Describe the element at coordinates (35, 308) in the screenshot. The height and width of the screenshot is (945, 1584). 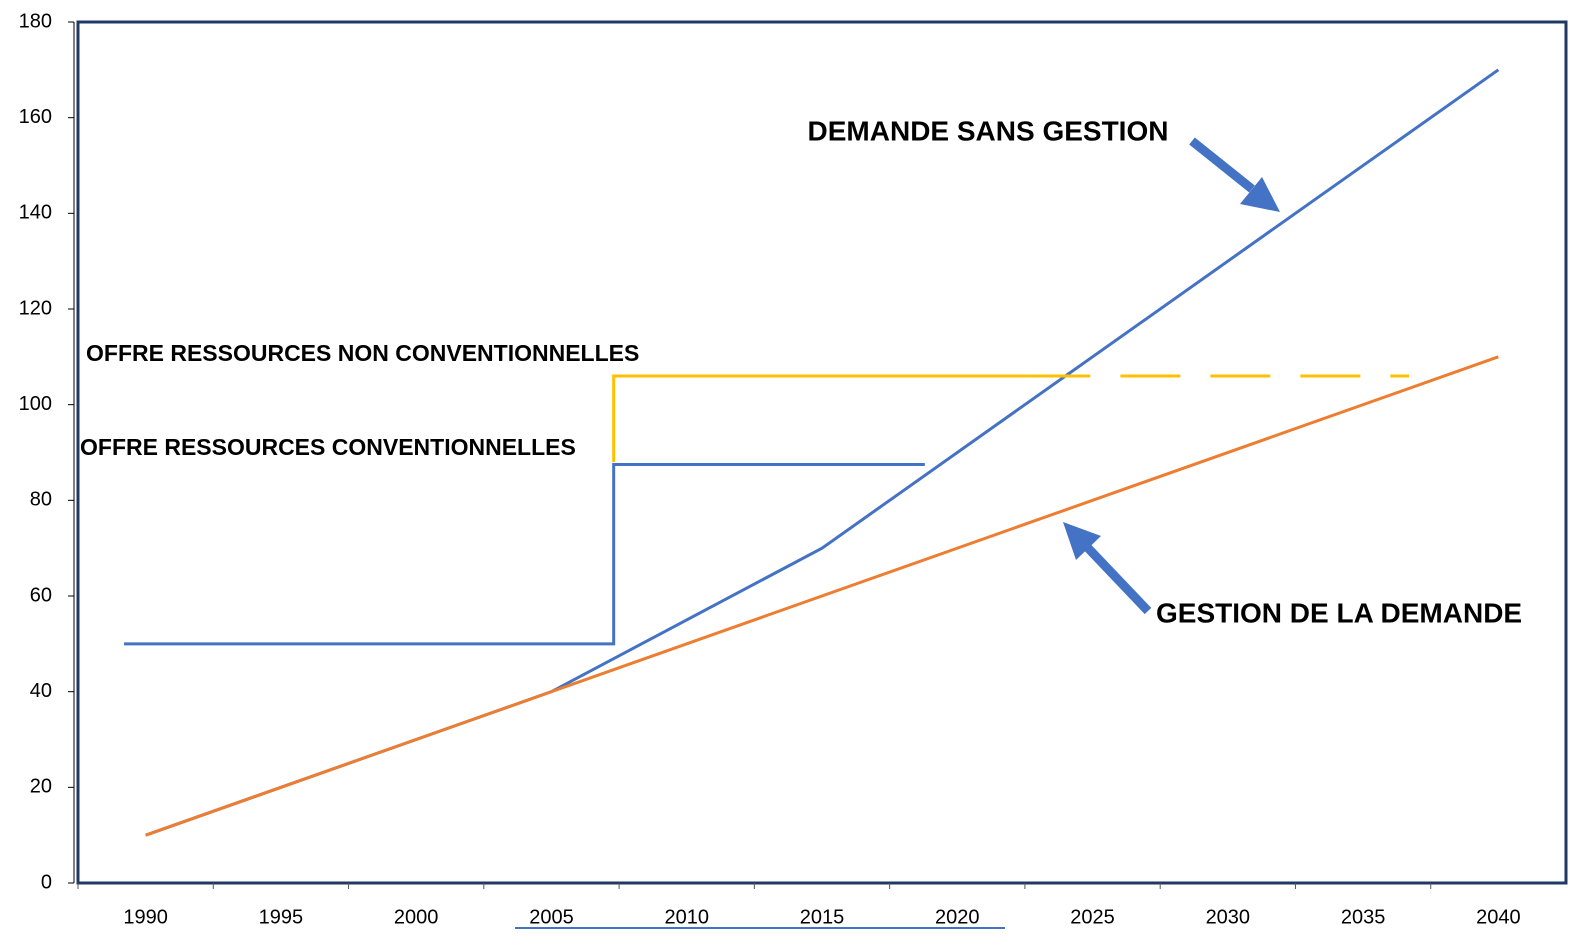
I see `y-tick-label: 120` at that location.